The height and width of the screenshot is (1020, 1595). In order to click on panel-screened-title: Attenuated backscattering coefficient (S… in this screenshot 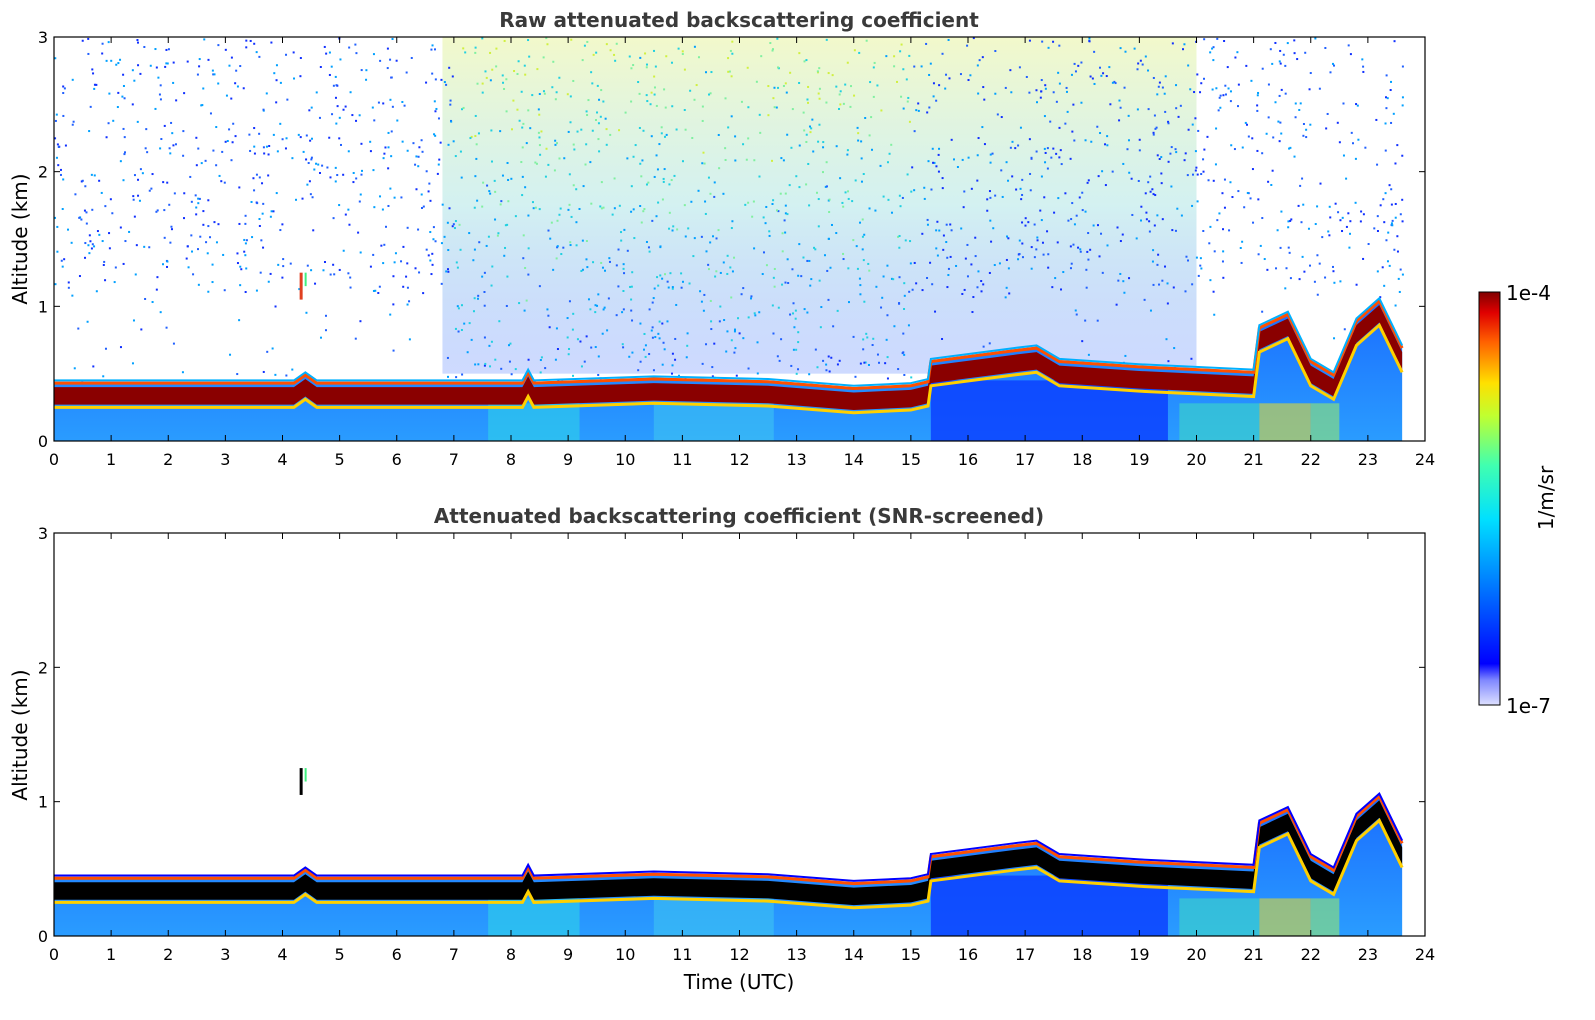, I will do `click(739, 516)`.